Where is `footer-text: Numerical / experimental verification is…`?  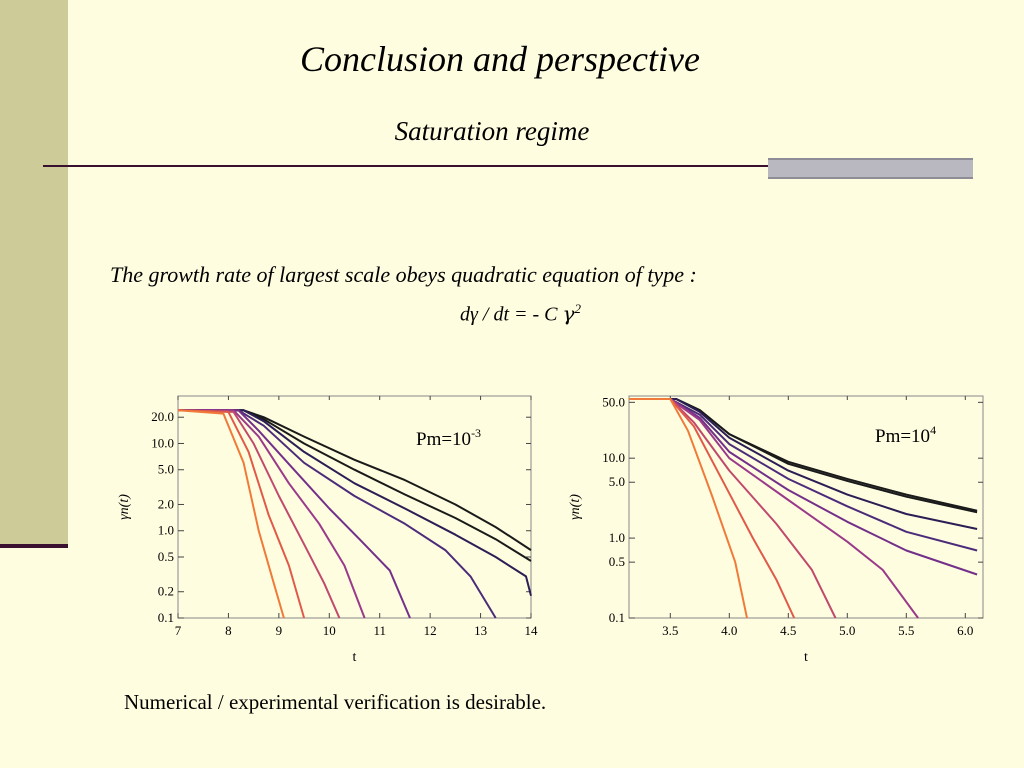
footer-text: Numerical / experimental verification is… is located at coordinates (335, 702).